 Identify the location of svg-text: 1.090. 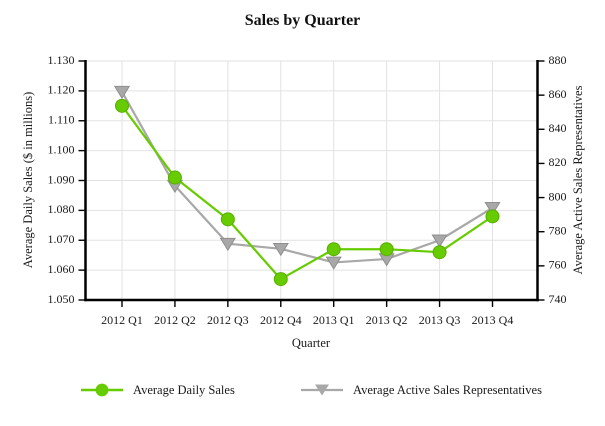
(61, 179).